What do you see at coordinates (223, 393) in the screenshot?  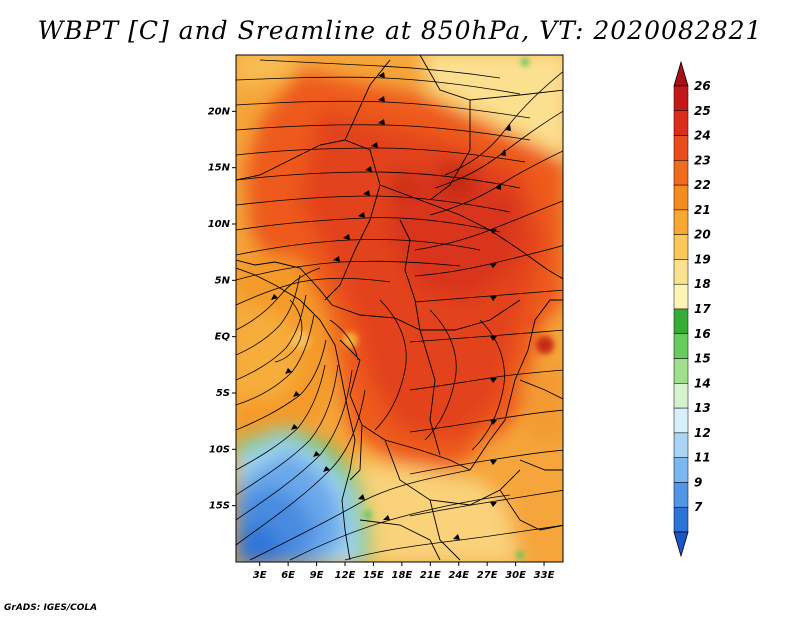 I see `lat-tick-label: 5S` at bounding box center [223, 393].